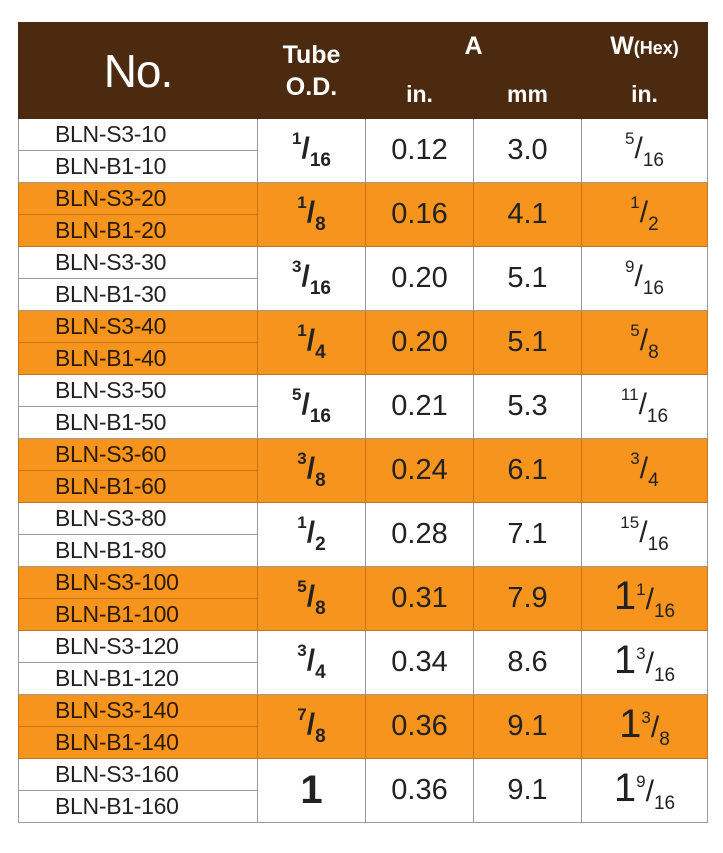 This screenshot has width=723, height=853. I want to click on model-number: BLN-B1-60, so click(138, 486).